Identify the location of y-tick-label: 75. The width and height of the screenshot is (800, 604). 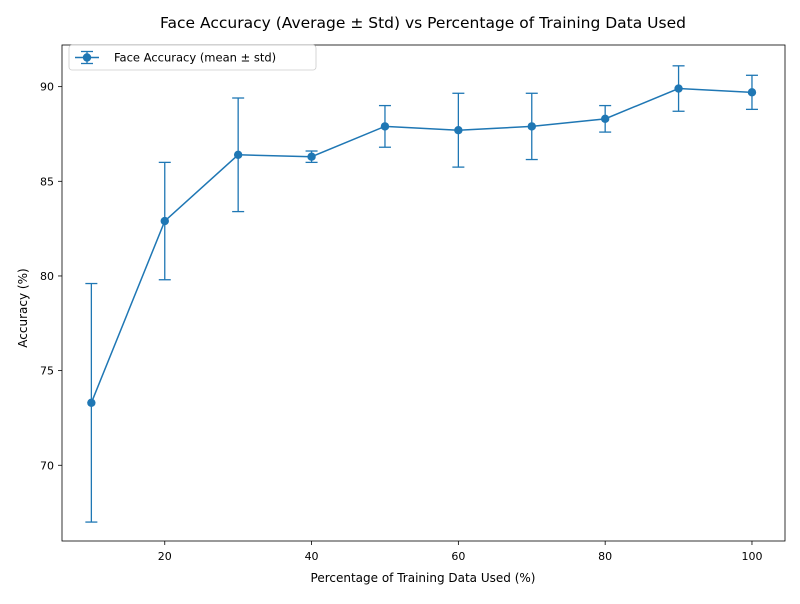
(47, 371).